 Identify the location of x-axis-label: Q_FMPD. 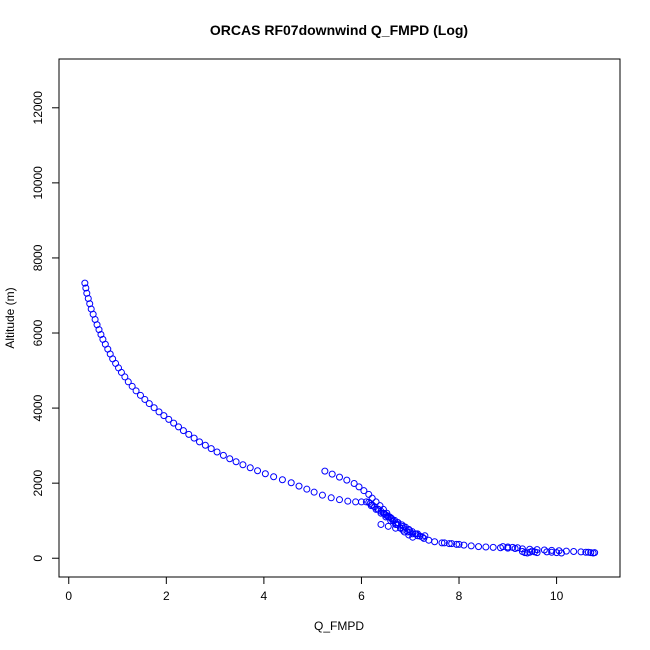
(339, 626).